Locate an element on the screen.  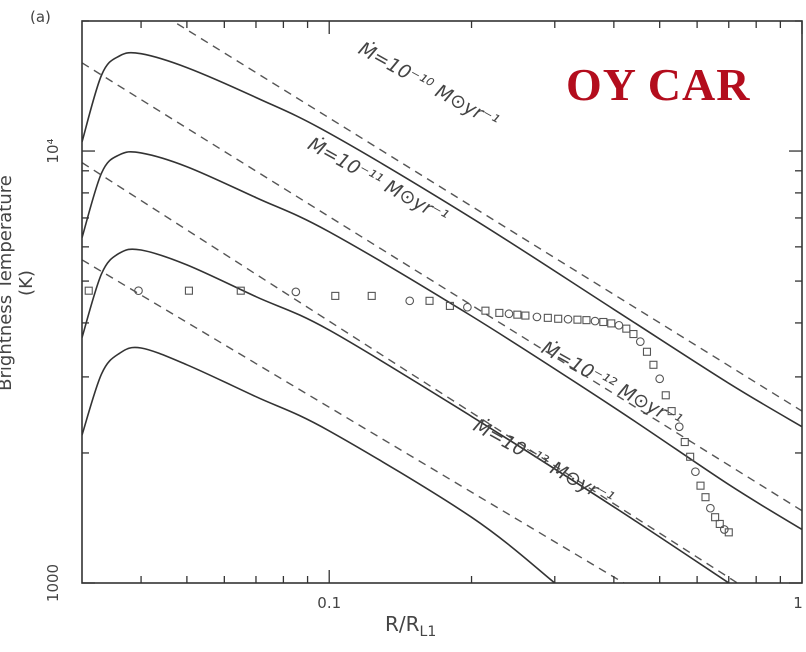
x-tick-label: 0.1 is located at coordinates (329, 603).